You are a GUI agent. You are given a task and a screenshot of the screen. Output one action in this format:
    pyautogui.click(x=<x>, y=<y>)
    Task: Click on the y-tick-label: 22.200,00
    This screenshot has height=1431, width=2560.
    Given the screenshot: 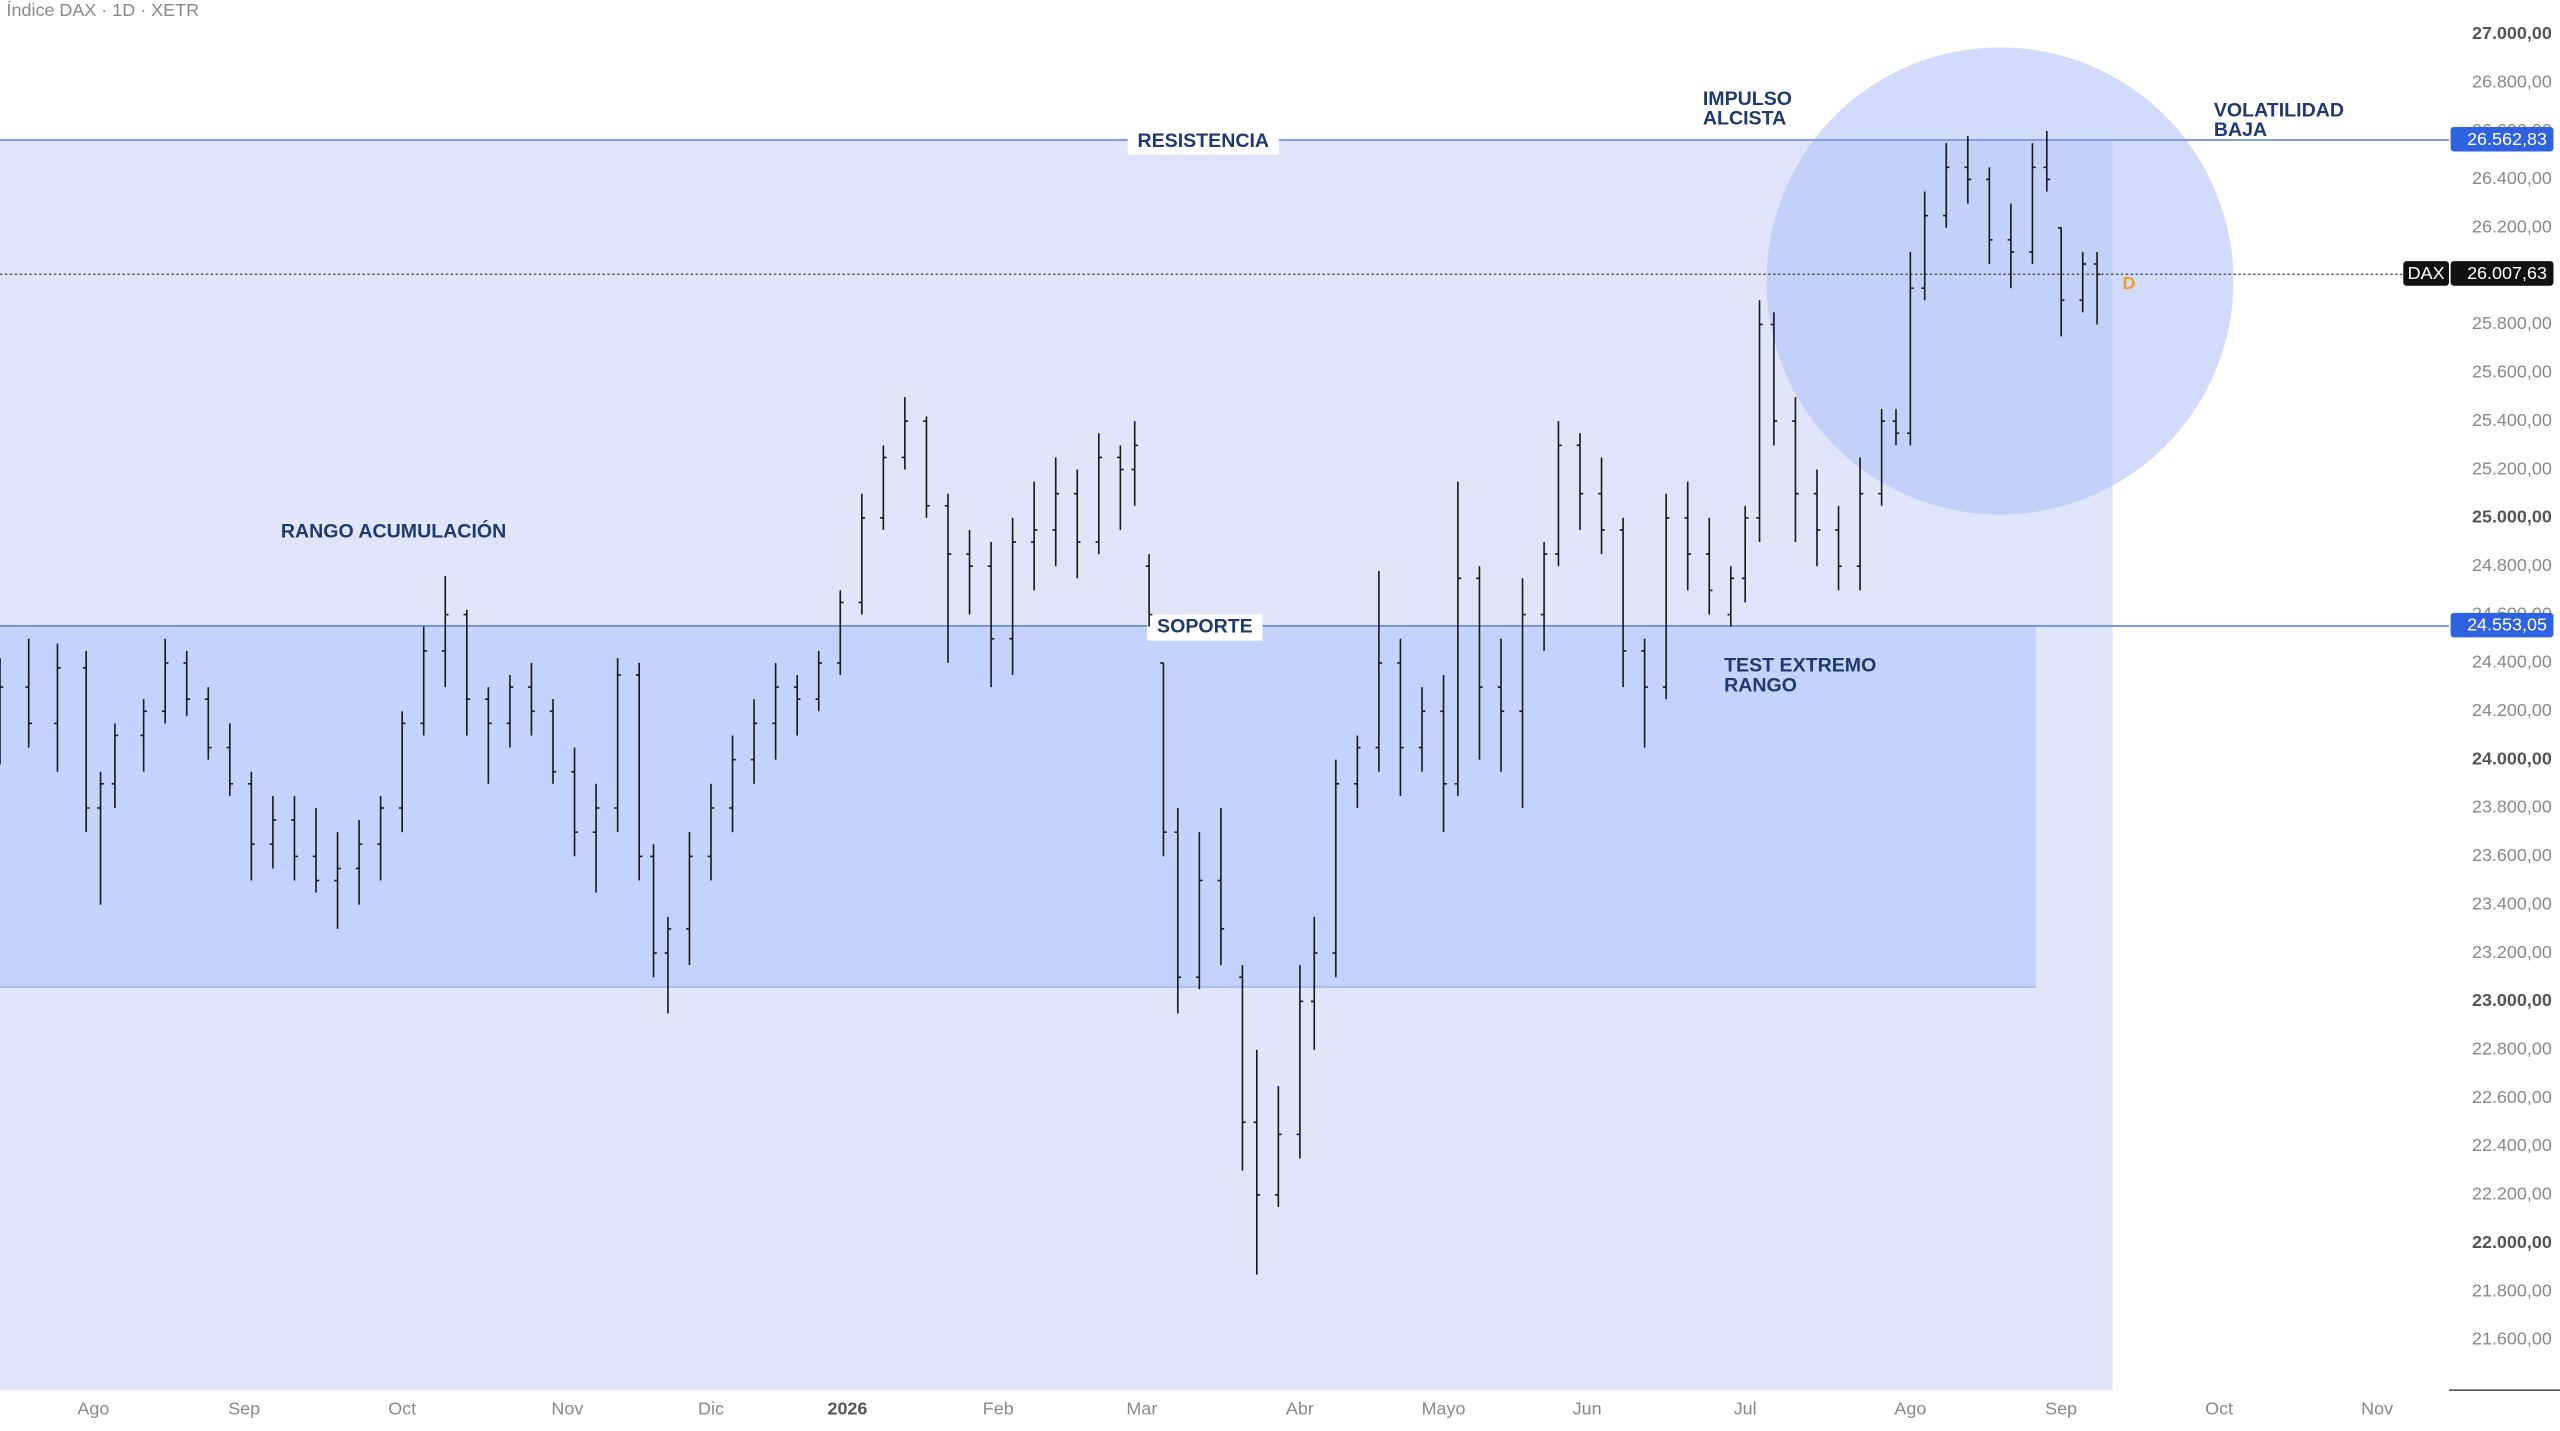 What is the action you would take?
    pyautogui.click(x=2512, y=1194)
    